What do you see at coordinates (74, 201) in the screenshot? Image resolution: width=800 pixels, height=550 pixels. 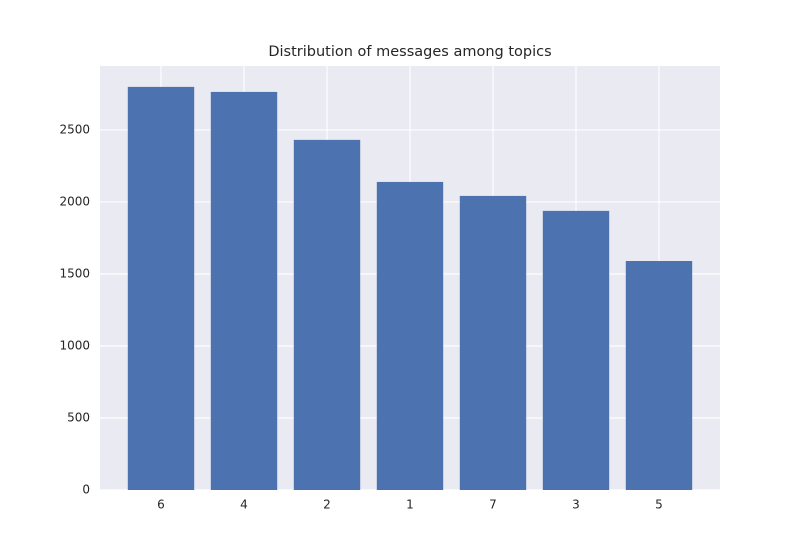 I see `y-tick-label: 2000` at bounding box center [74, 201].